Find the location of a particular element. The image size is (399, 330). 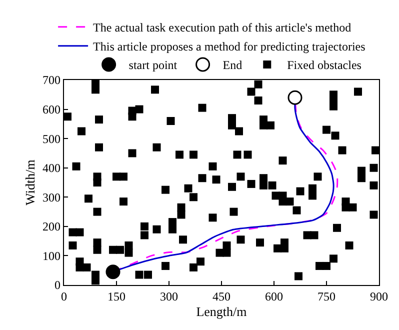

x-tick-label: 300 is located at coordinates (169, 297).